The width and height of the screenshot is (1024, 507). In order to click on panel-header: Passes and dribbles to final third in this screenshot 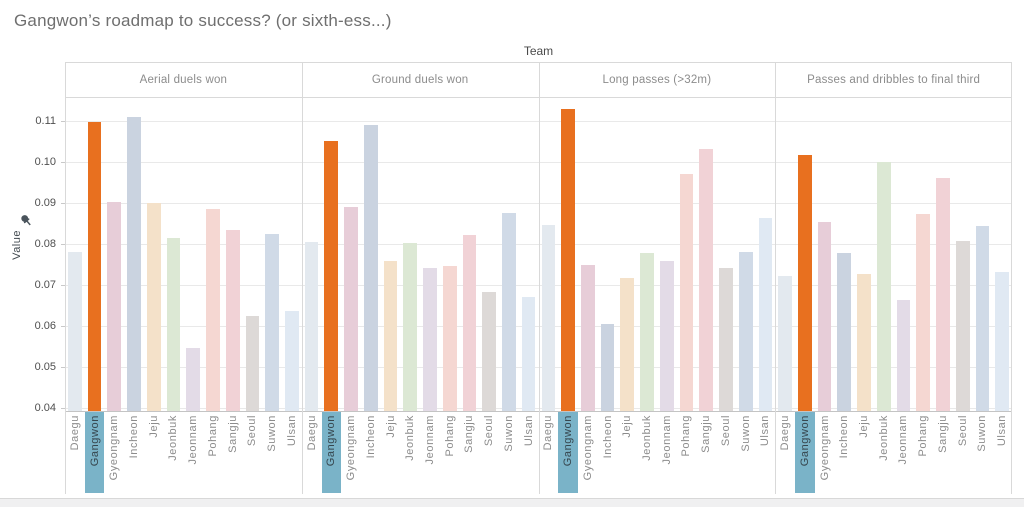, I will do `click(894, 79)`.